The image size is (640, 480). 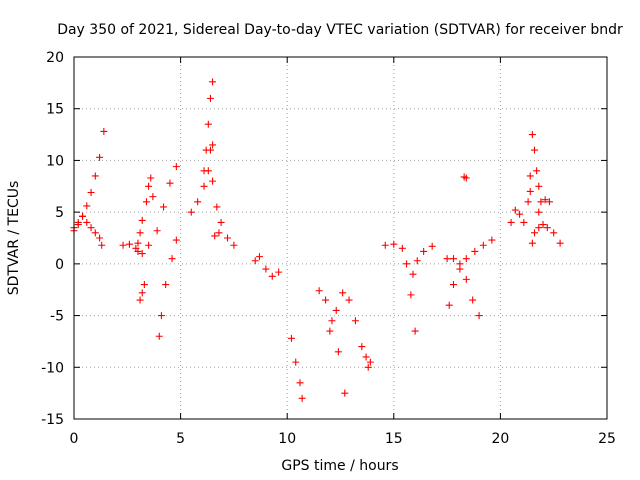 What do you see at coordinates (222, 197) in the screenshot?
I see `series-seg-i` at bounding box center [222, 197].